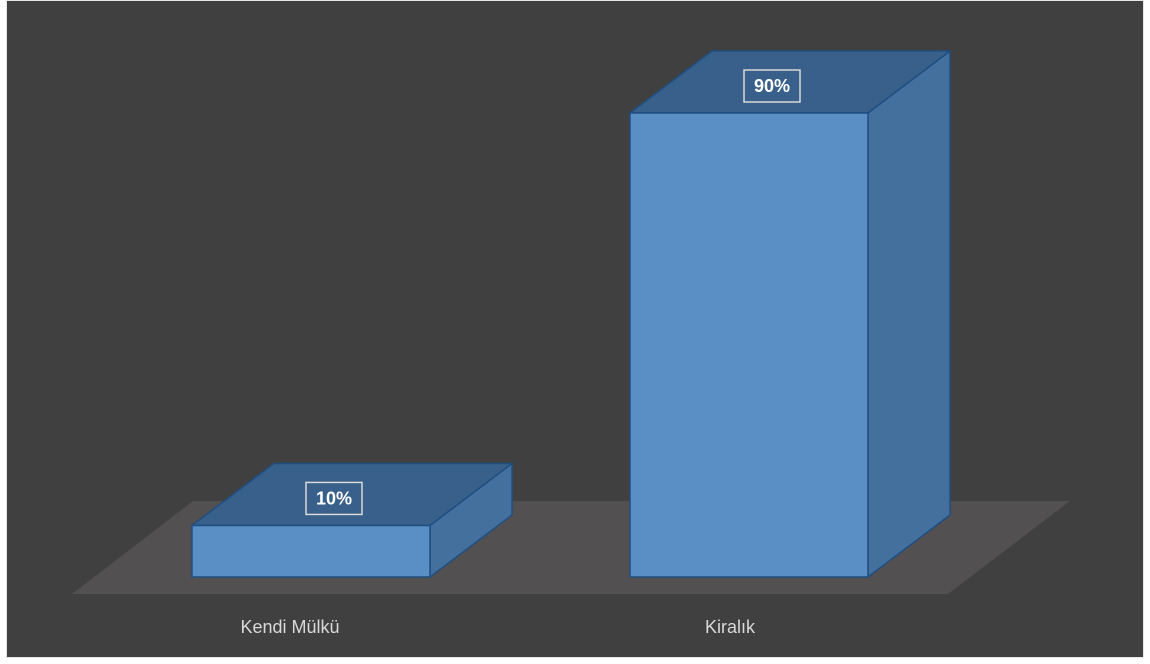  I want to click on data-label: 90%, so click(772, 86).